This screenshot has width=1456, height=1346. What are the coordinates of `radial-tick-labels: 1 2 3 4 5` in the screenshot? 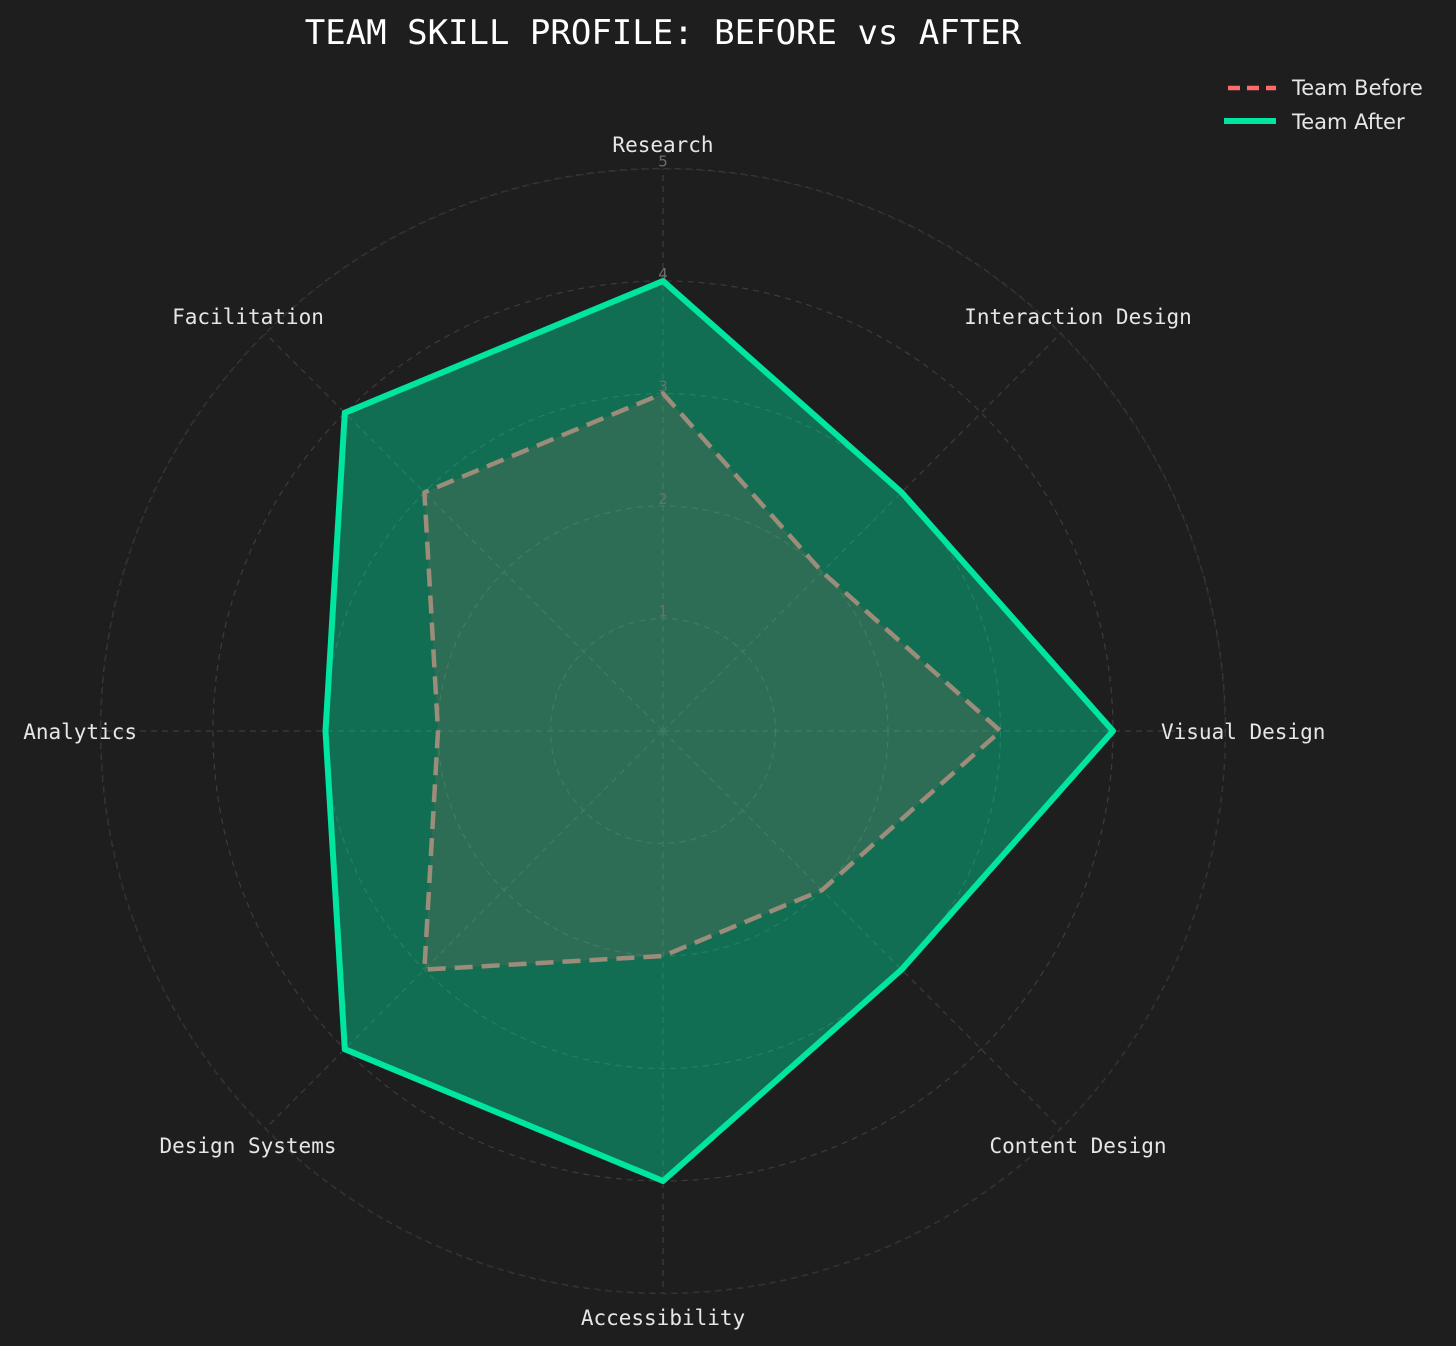 It's located at (663, 387).